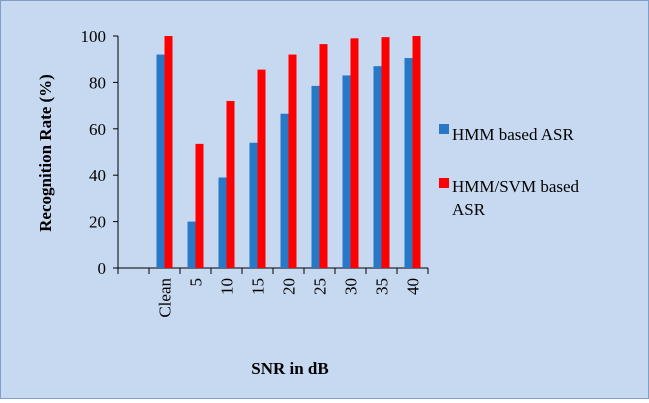  Describe the element at coordinates (97, 129) in the screenshot. I see `y-tick-label: 60` at that location.